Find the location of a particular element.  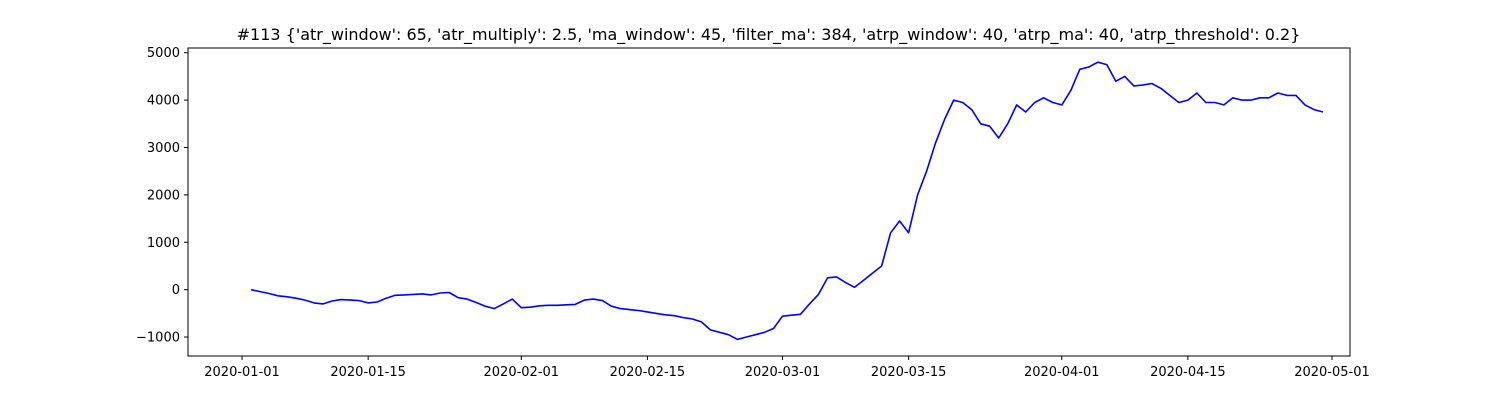

y-tick-label: 2000 is located at coordinates (163, 195).